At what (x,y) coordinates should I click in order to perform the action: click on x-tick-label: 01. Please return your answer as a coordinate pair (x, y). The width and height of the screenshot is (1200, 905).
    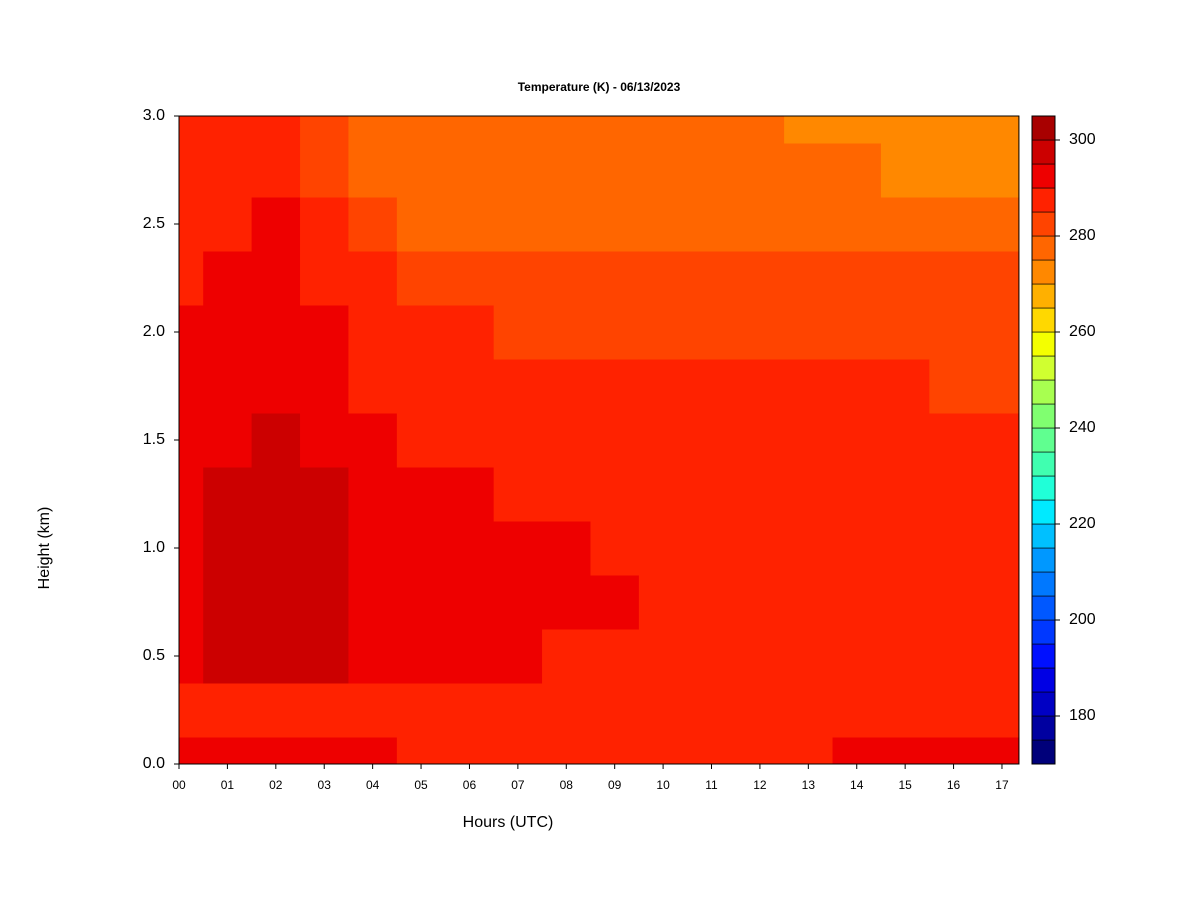
    Looking at the image, I should click on (228, 785).